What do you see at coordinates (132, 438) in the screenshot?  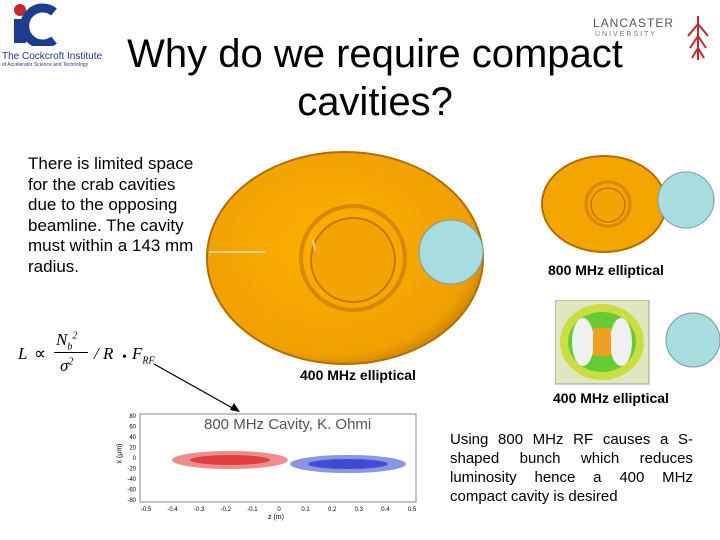 I see `y-tick-label: 40` at bounding box center [132, 438].